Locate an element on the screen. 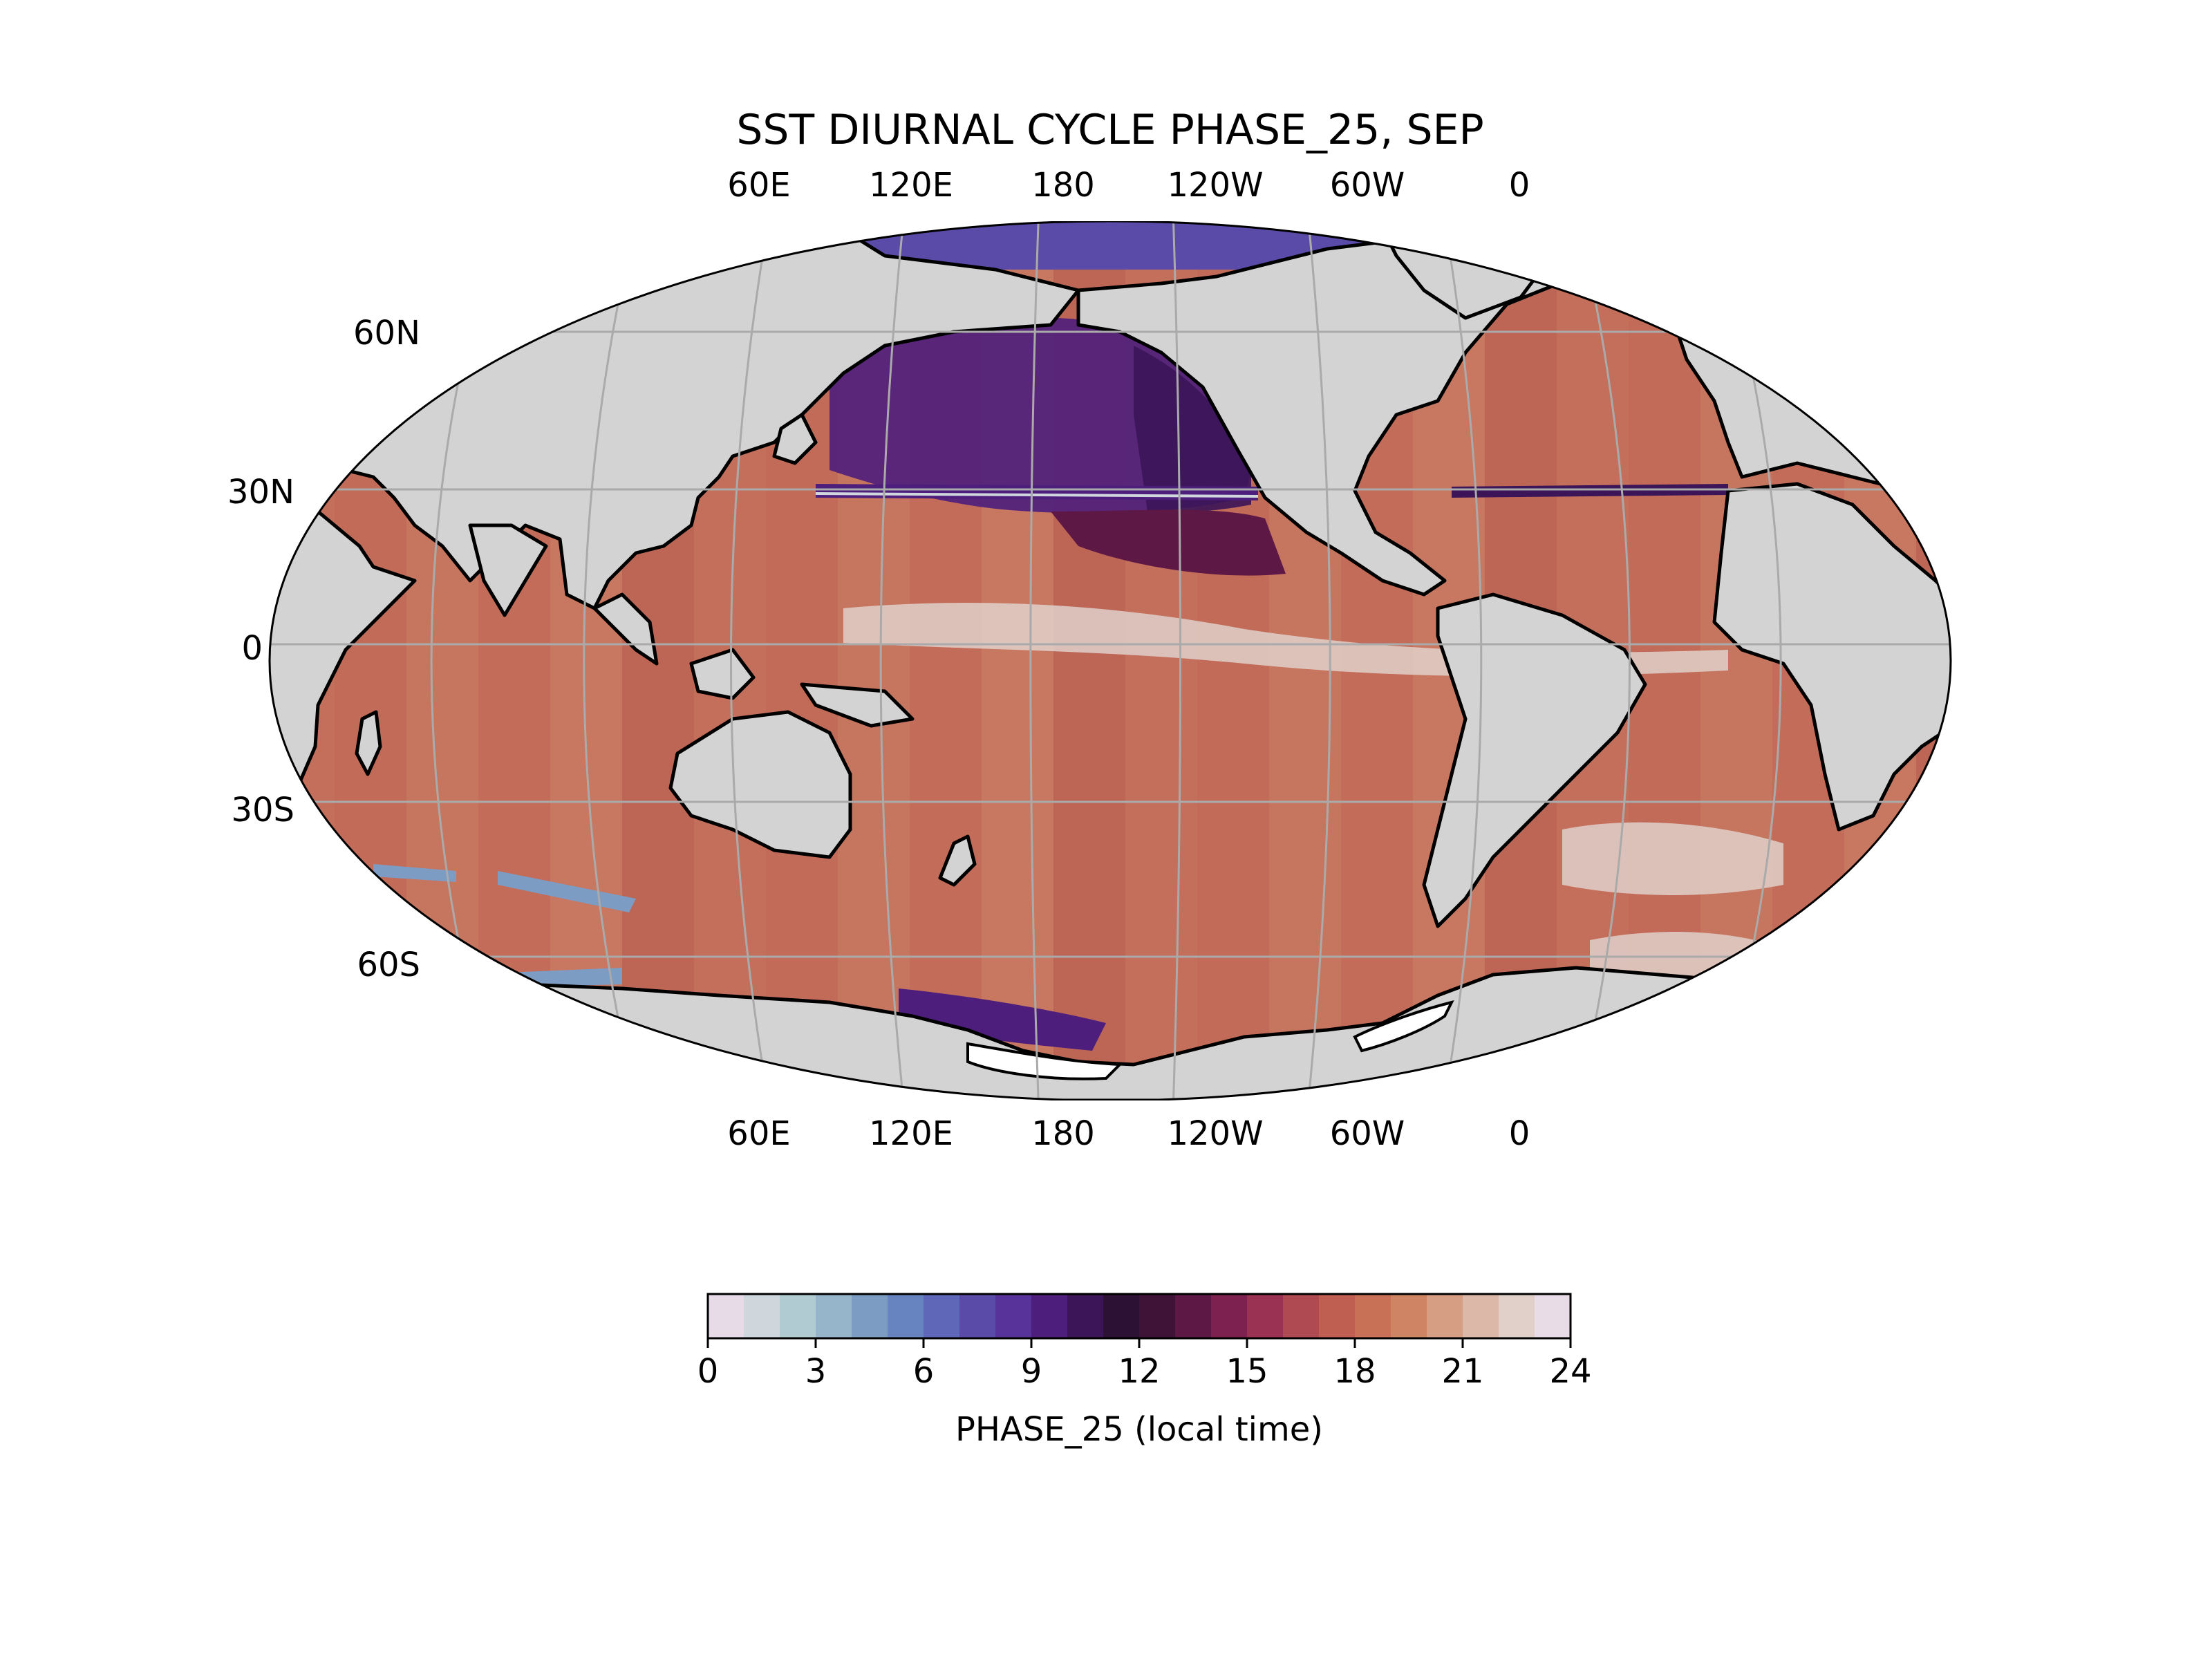 This screenshot has height=1659, width=2212. longitude-label-top: 60E is located at coordinates (758, 185).